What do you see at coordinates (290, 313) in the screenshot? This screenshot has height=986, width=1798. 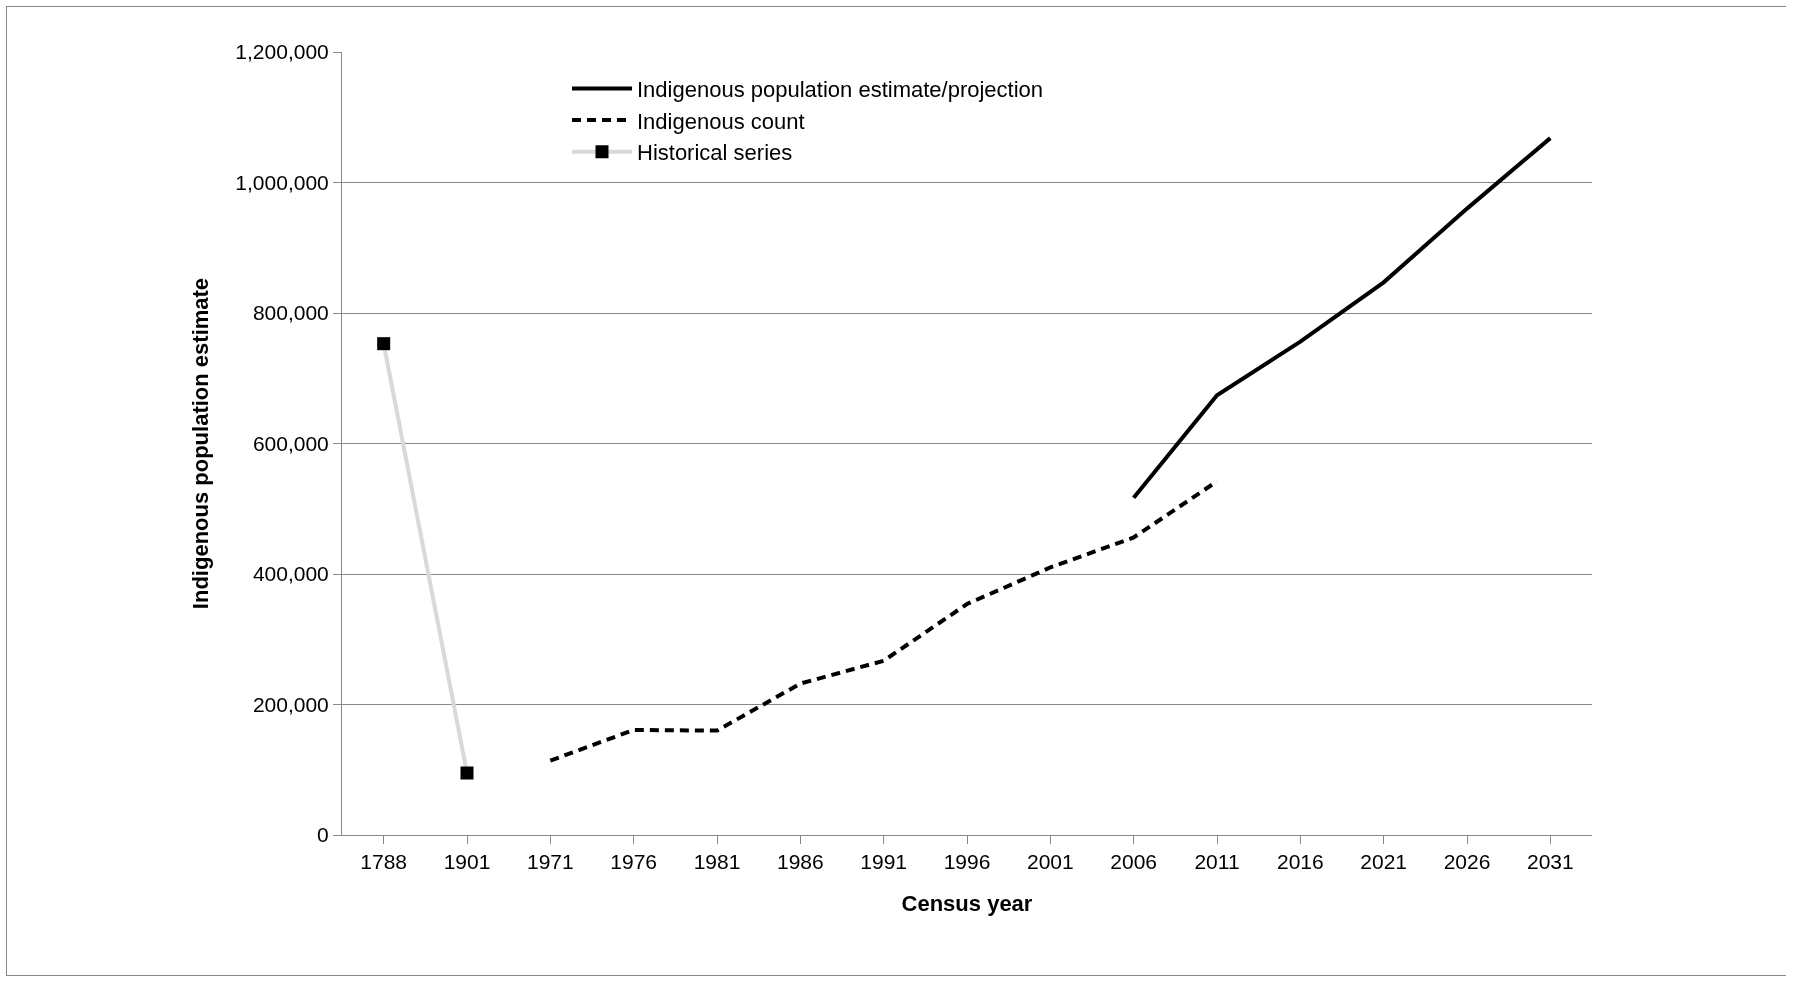 I see `y-tick-label: 800,000` at bounding box center [290, 313].